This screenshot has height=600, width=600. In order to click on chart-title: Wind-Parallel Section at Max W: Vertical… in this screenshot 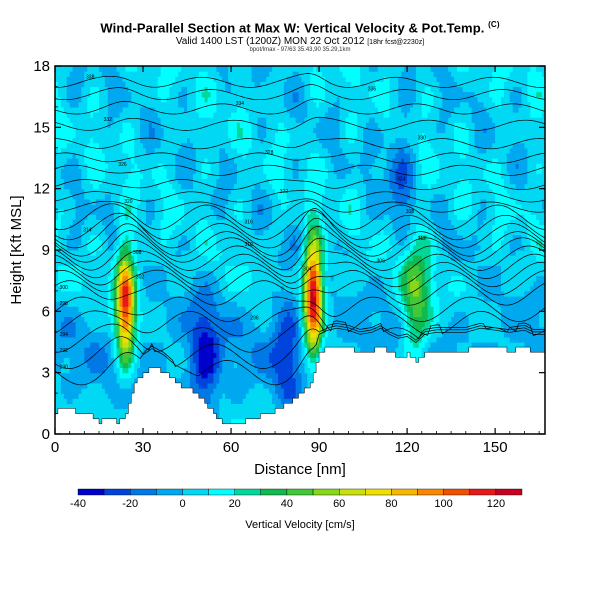, I will do `click(300, 27)`.